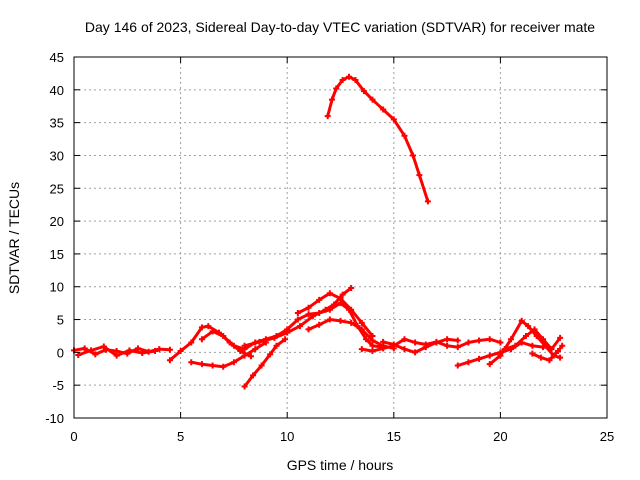 The height and width of the screenshot is (480, 640). What do you see at coordinates (57, 57) in the screenshot?
I see `y-tick-label: 45` at bounding box center [57, 57].